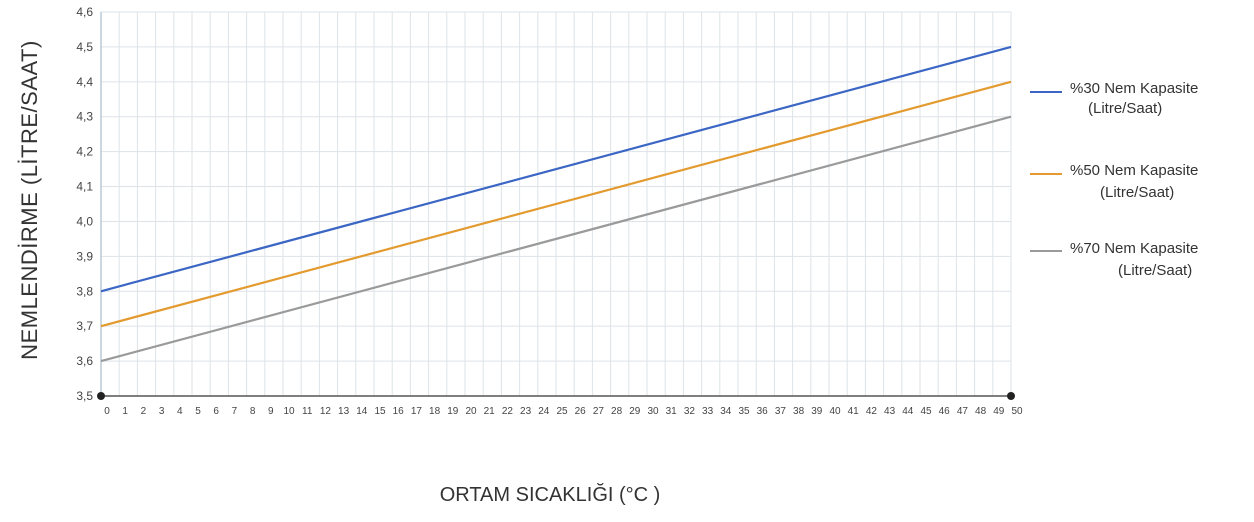  I want to click on x-tick-label: 5, so click(198, 411).